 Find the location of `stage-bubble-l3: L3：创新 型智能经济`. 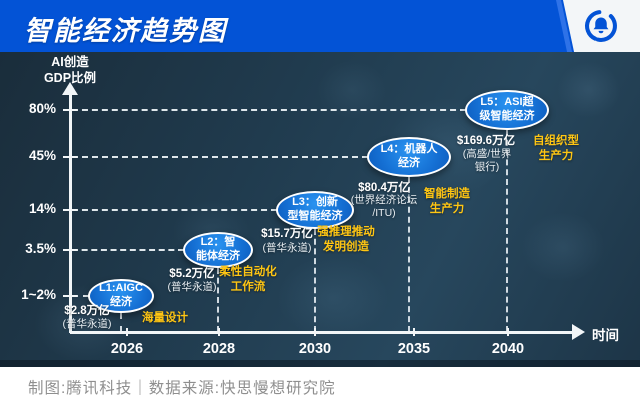

stage-bubble-l3: L3：创新 型智能经济 is located at coordinates (315, 210).